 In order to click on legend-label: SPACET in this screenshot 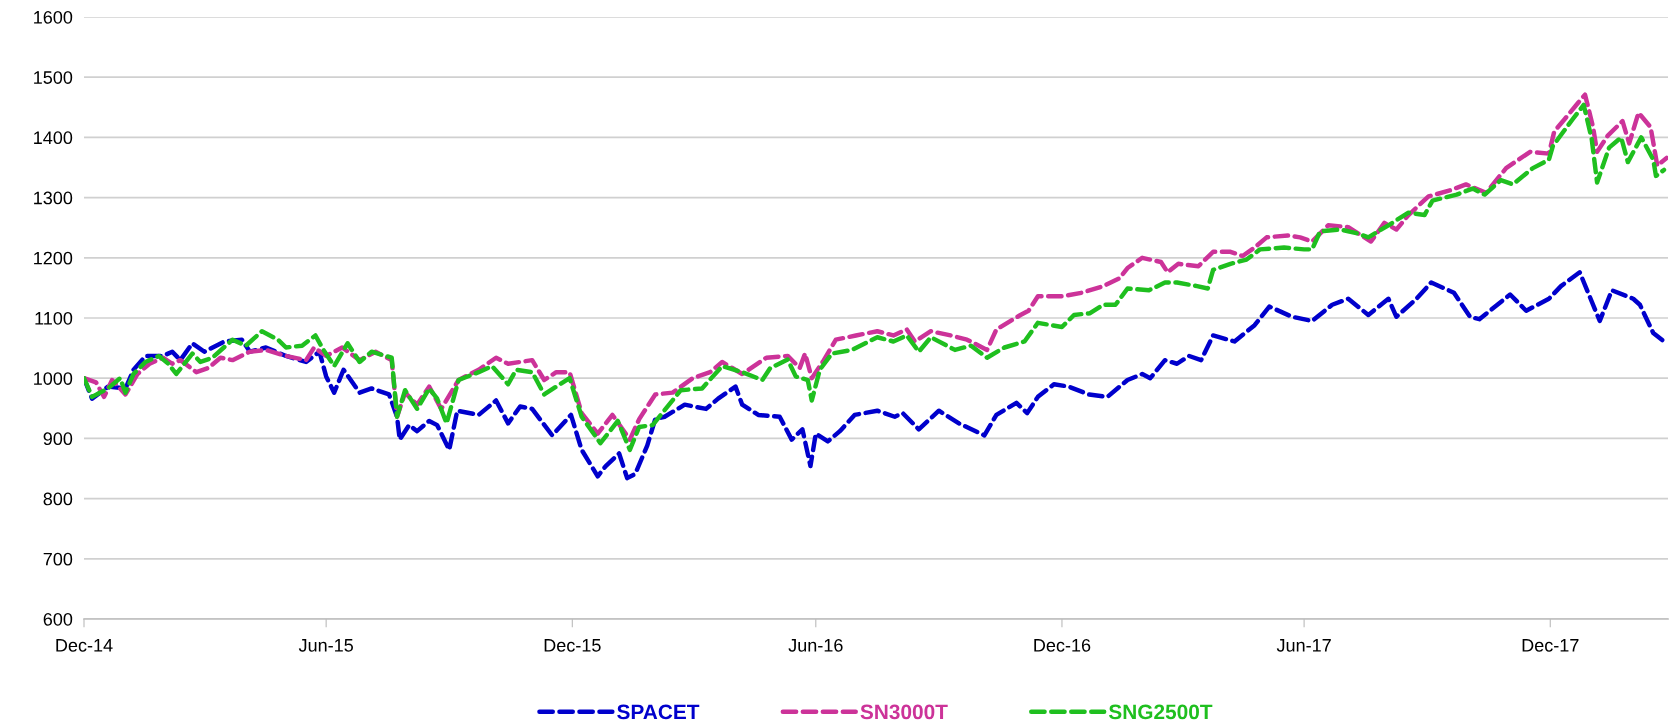, I will do `click(658, 712)`.